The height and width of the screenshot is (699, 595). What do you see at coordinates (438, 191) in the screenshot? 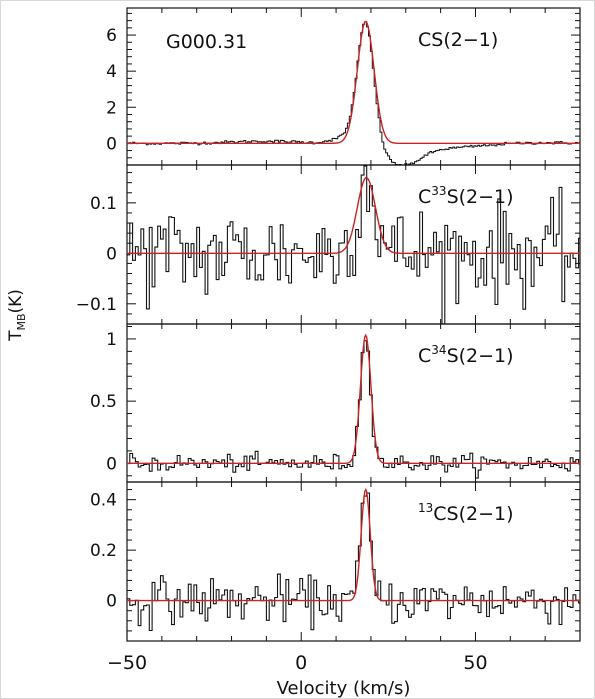
I see `panel2-line-label-superscript: 33` at bounding box center [438, 191].